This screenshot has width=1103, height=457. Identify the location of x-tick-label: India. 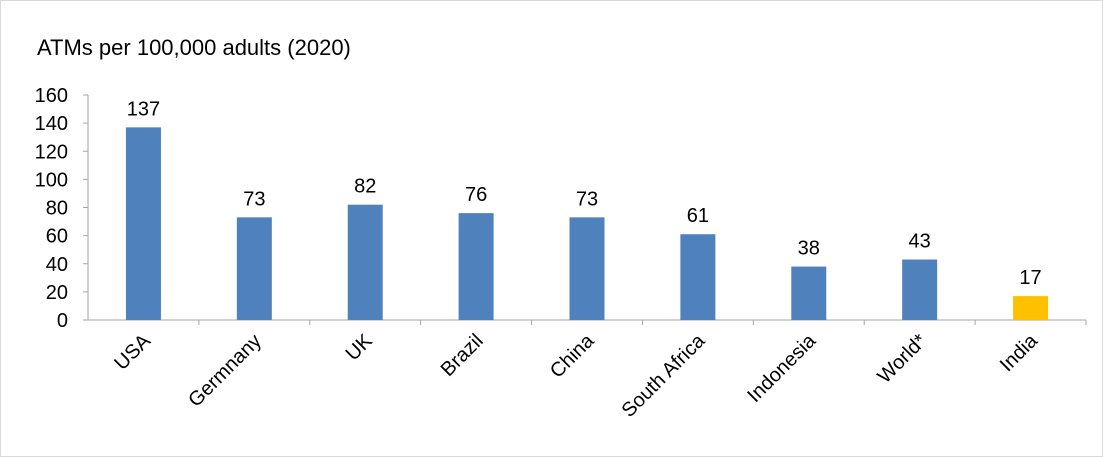
(1019, 352).